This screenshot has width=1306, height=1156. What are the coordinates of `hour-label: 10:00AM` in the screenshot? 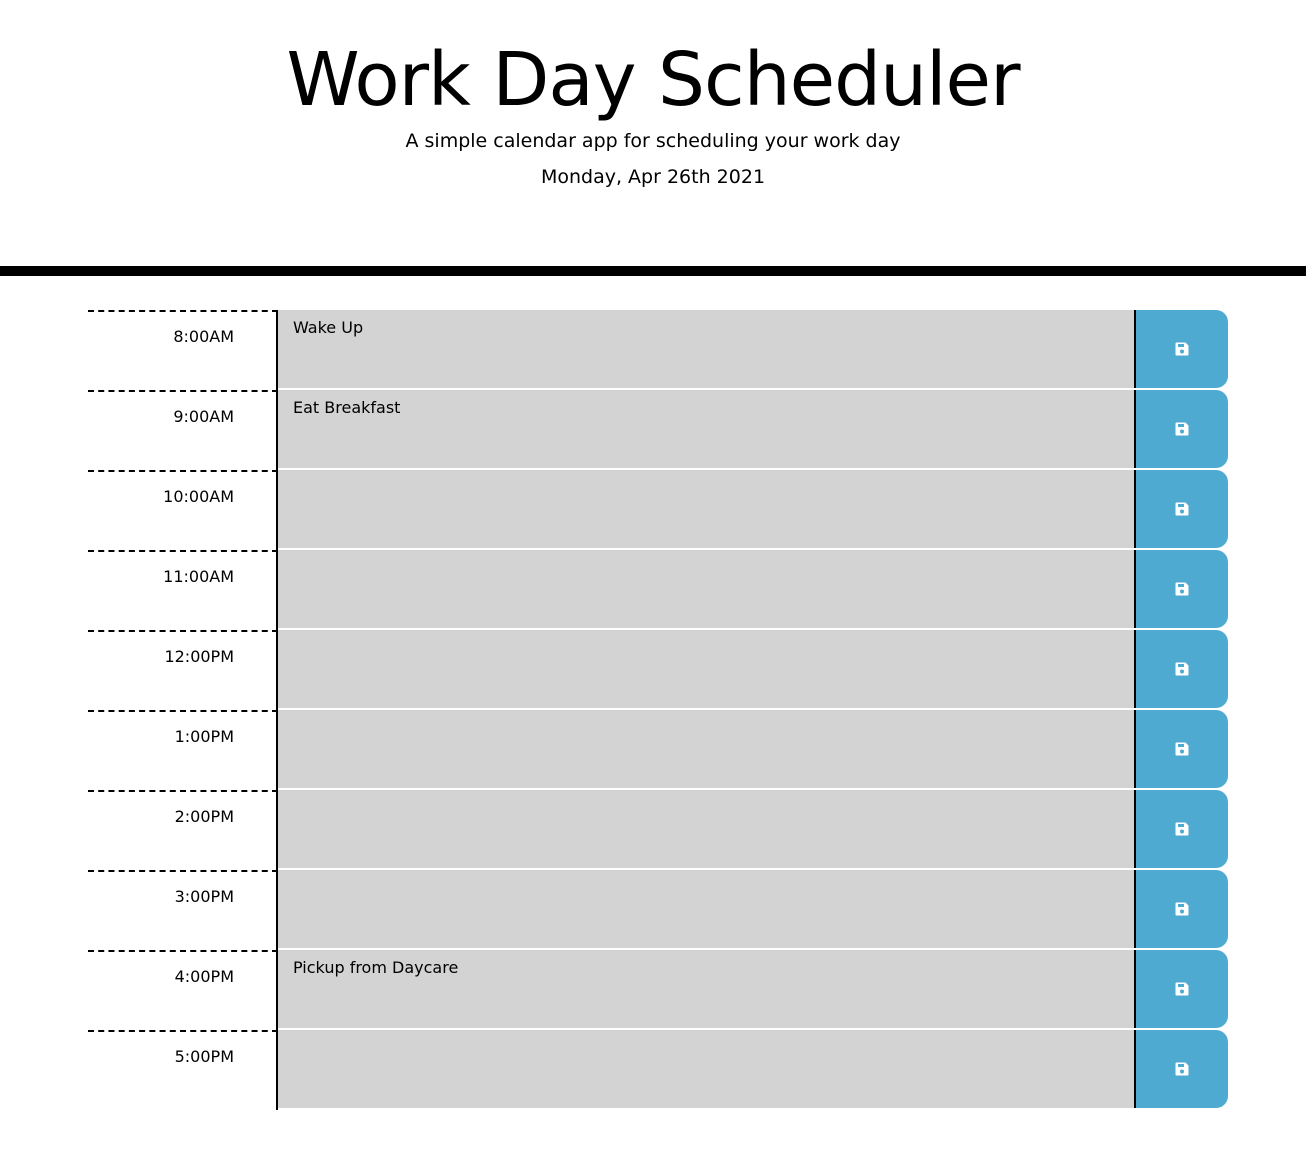 It's located at (183, 510).